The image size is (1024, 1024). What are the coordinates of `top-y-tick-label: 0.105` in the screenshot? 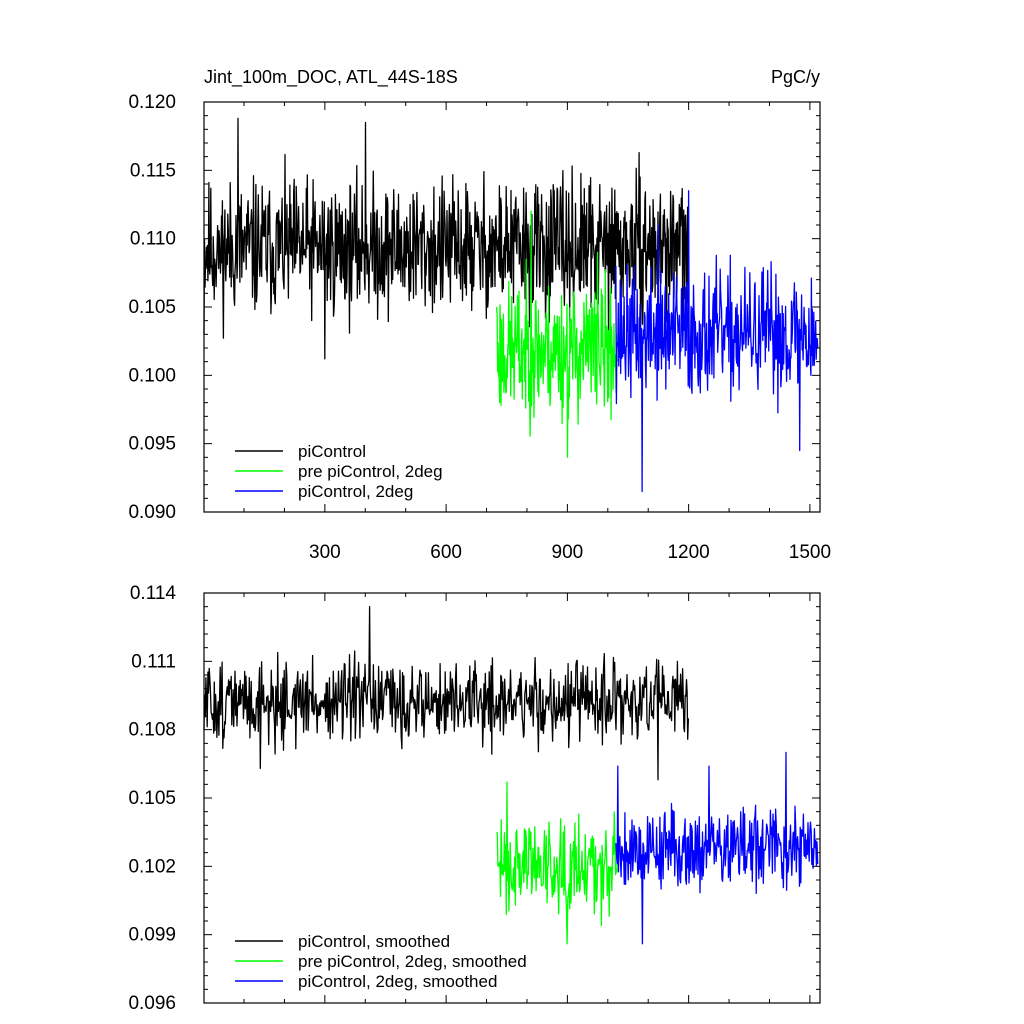 It's located at (152, 307).